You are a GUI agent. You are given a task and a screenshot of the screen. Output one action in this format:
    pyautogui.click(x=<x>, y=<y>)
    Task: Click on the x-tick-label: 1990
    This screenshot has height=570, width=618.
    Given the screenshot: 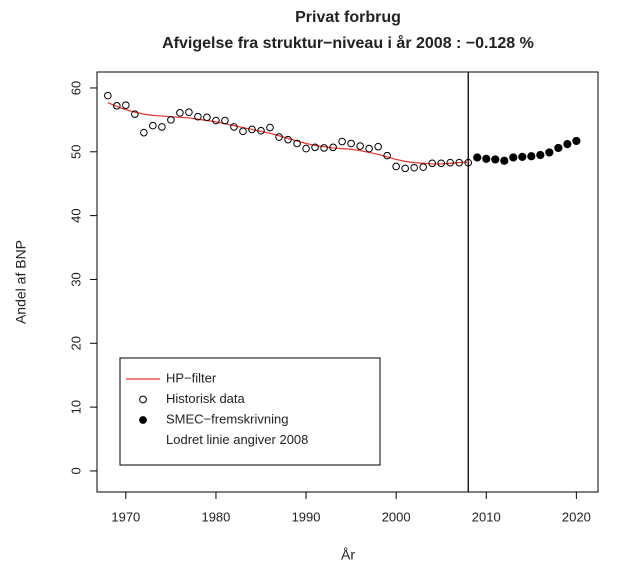 What is the action you would take?
    pyautogui.click(x=306, y=516)
    